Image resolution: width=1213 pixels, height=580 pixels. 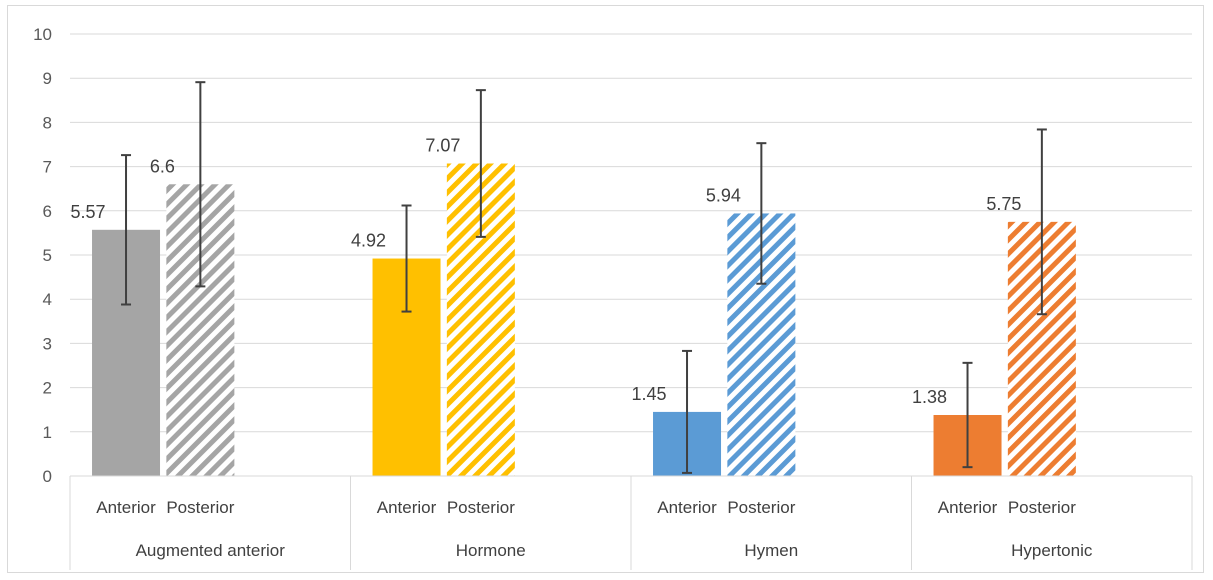 What do you see at coordinates (1003, 204) in the screenshot?
I see `data-label: 5.75` at bounding box center [1003, 204].